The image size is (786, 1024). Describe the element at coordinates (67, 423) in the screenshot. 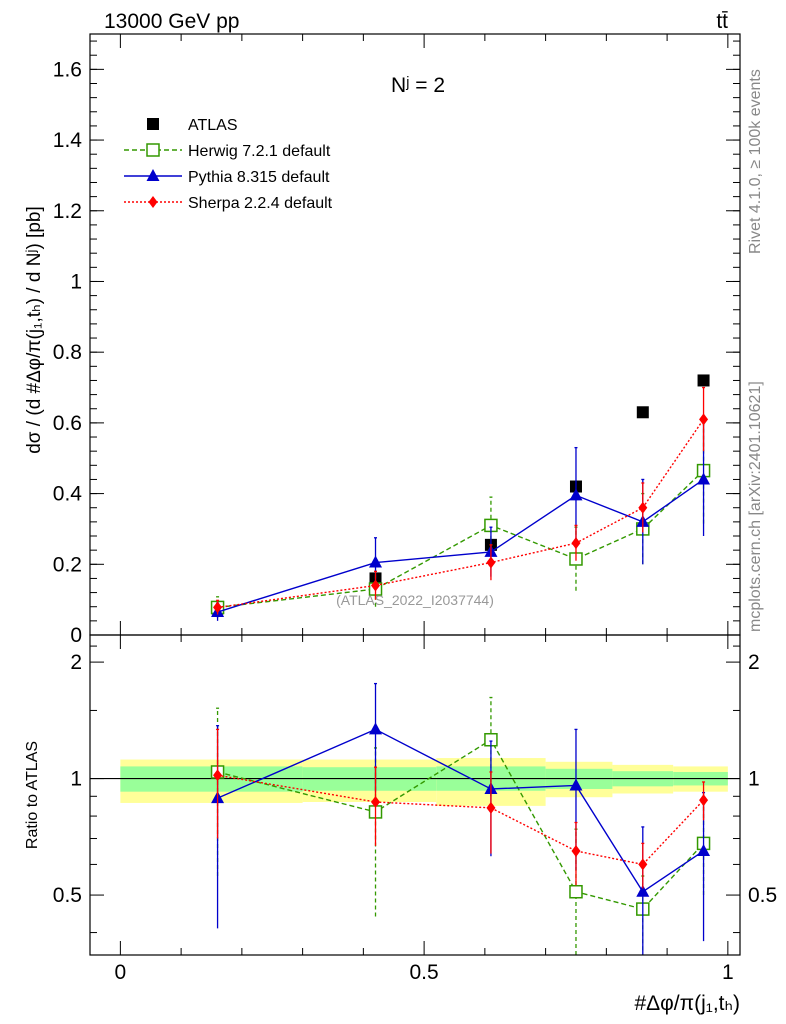

I see `main-ytick-label: 0.6` at that location.